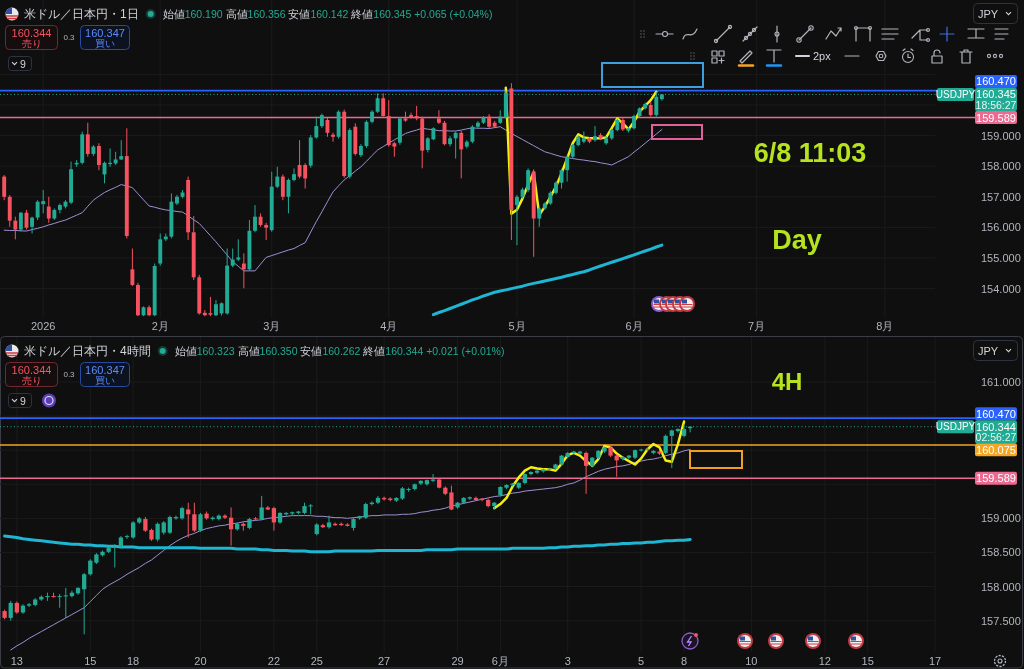 The image size is (1024, 669). What do you see at coordinates (822, 56) in the screenshot?
I see `toolbar-label: 2px` at bounding box center [822, 56].